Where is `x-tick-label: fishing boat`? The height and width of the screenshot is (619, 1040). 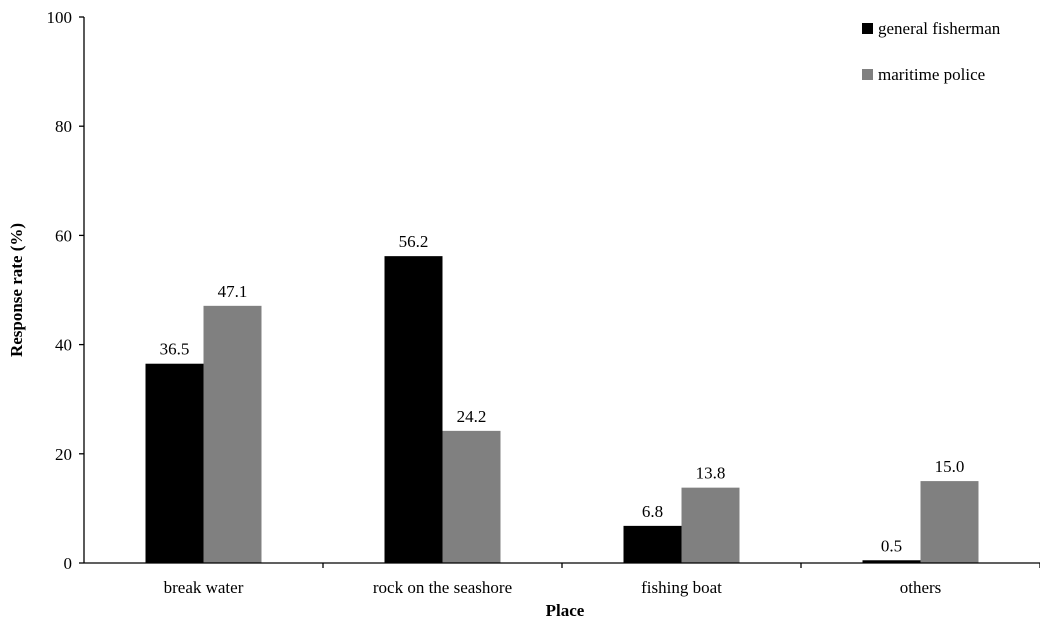
x-tick-label: fishing boat is located at coordinates (681, 587).